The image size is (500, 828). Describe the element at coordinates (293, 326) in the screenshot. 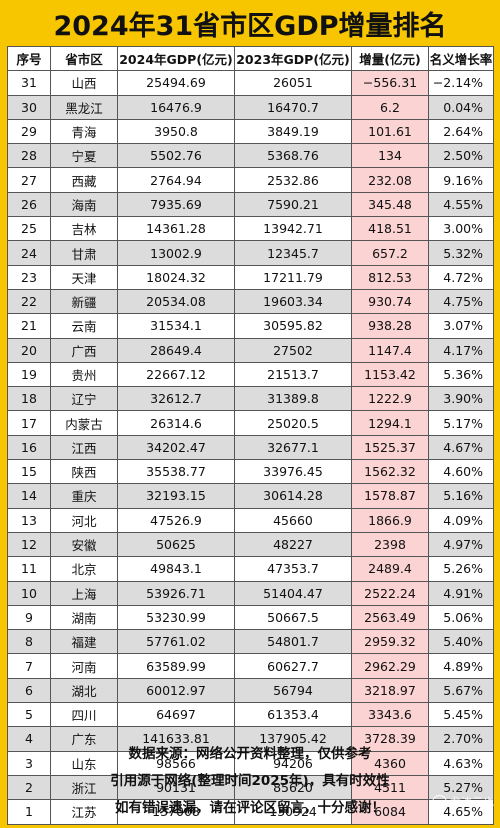

I see `cell-gdp-2023: 30595.82` at that location.